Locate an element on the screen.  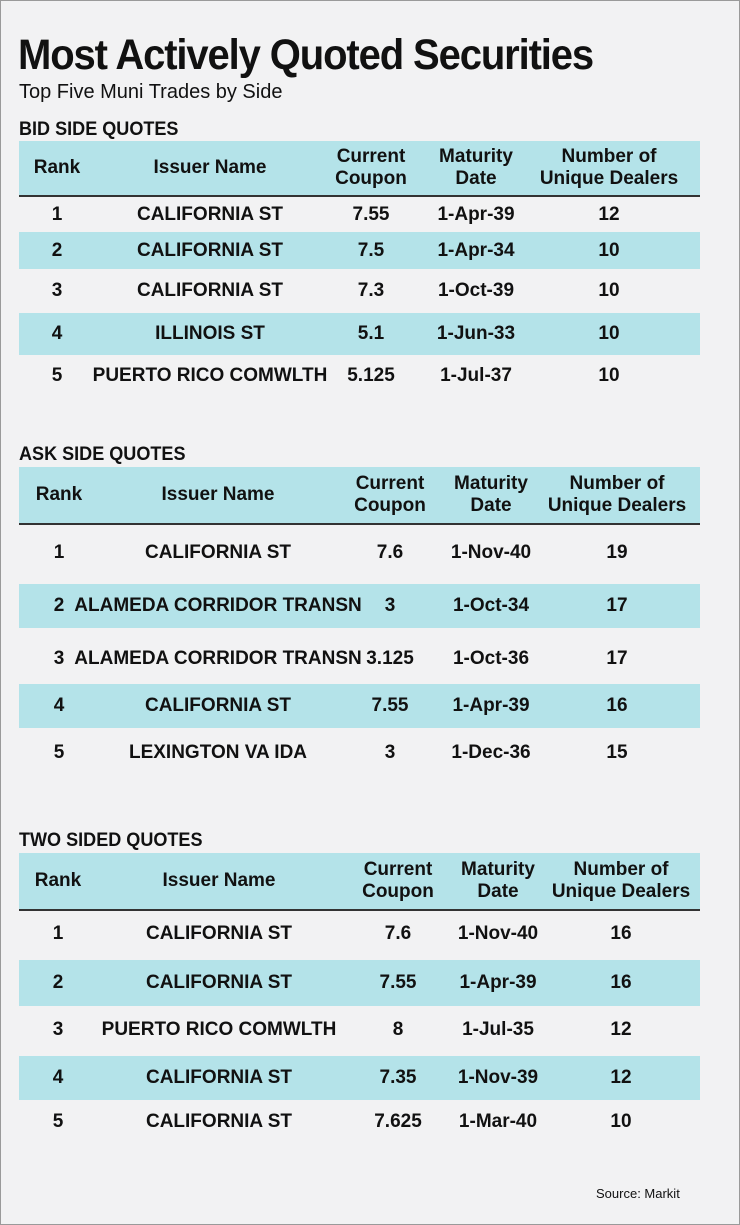
table-row: 4 ILLINOIS ST 5.1 1-Jun-33 10 is located at coordinates (359, 334).